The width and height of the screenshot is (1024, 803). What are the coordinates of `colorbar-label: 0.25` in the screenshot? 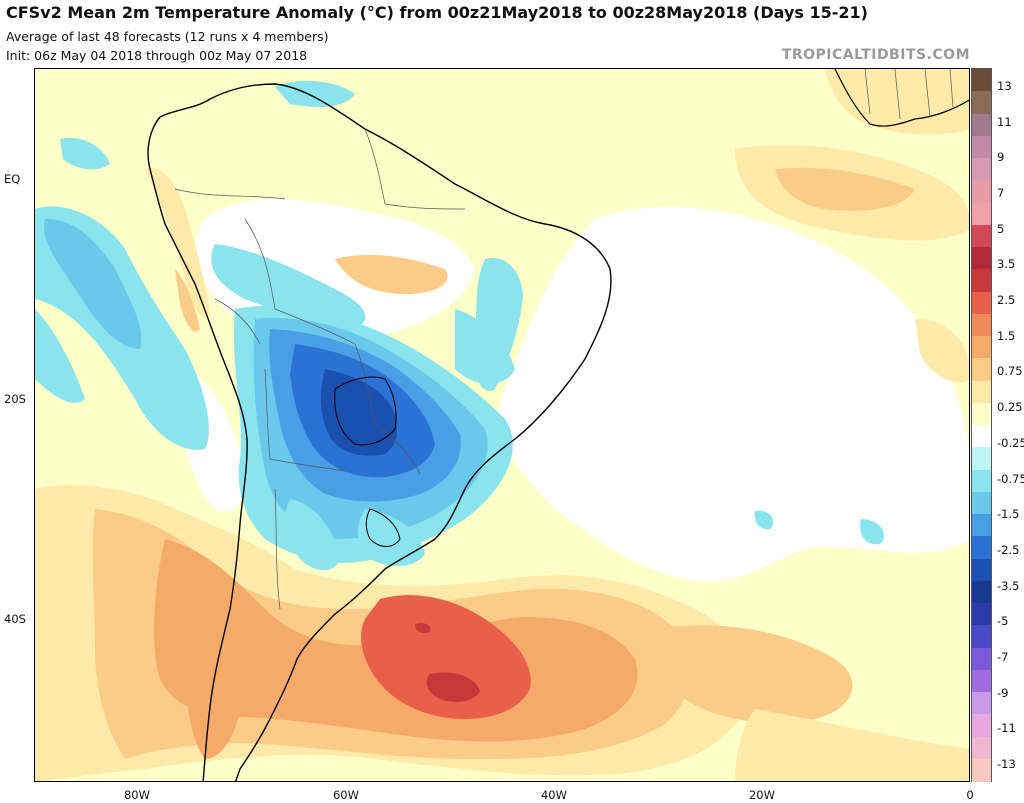 It's located at (1010, 407).